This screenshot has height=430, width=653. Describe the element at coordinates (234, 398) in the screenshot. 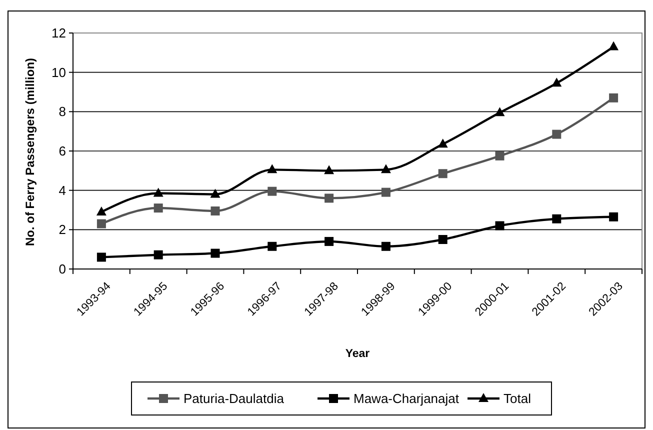

I see `legend-label: Paturia-Daulatdia` at that location.